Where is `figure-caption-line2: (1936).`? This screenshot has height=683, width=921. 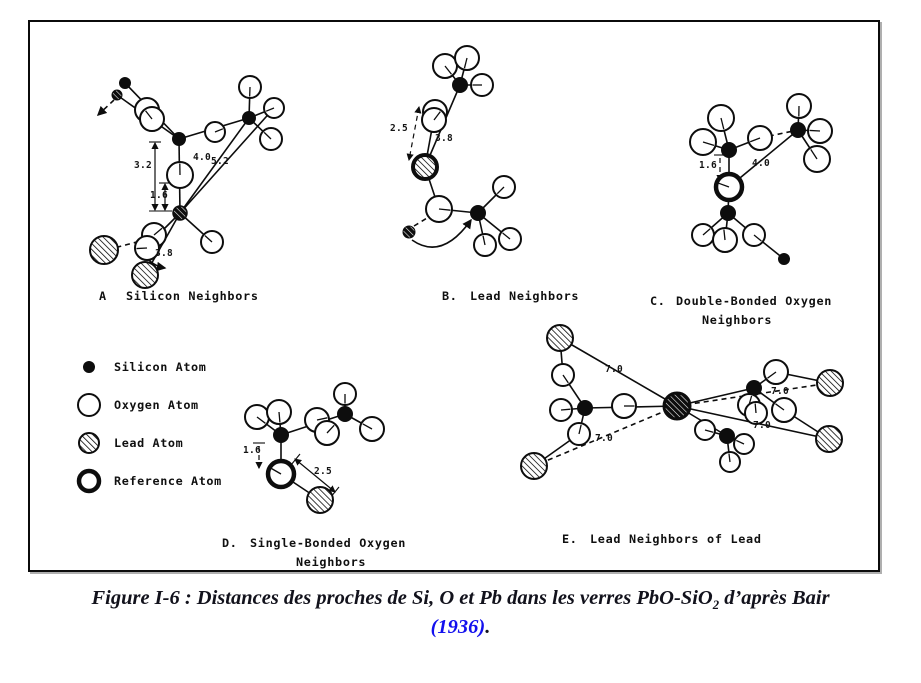 figure-caption-line2: (1936). is located at coordinates (460, 627).